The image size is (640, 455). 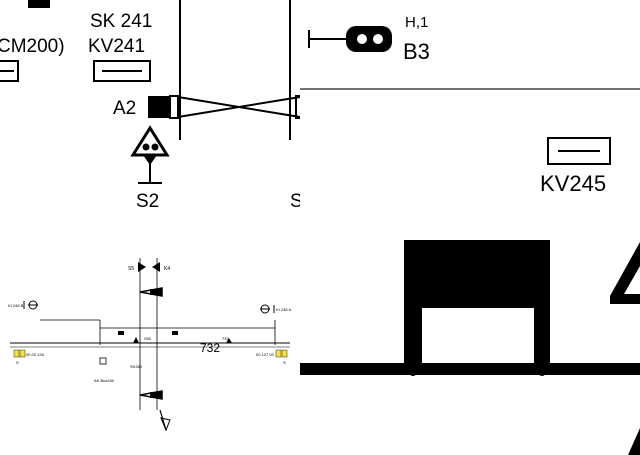 I want to click on zoomed-glyph-fragment, so click(x=625, y=273).